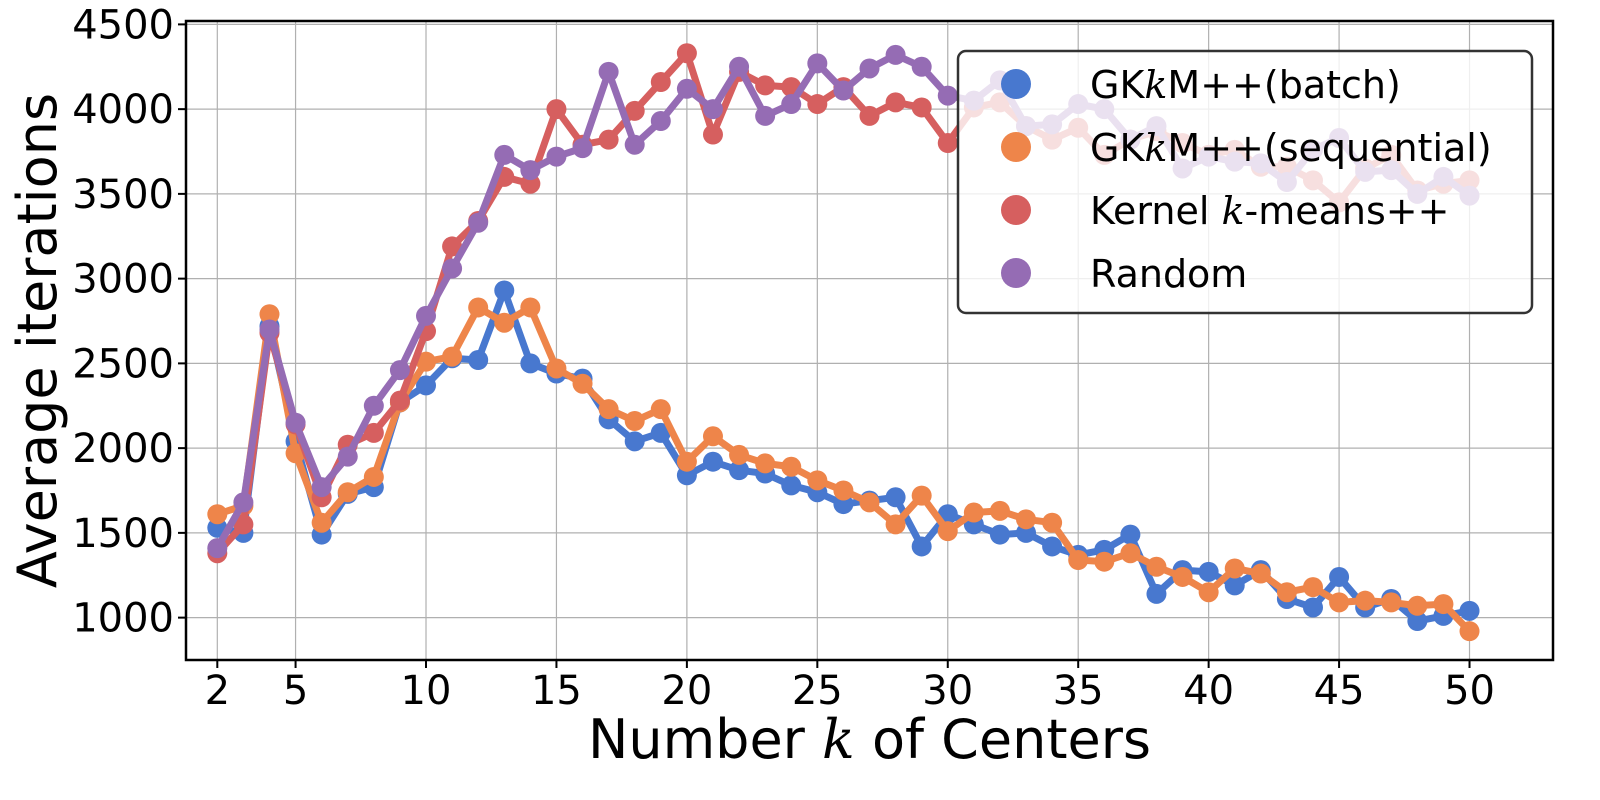 The height and width of the screenshot is (800, 1600). I want to click on legend-item: Kernel k-means++, so click(1225, 211).